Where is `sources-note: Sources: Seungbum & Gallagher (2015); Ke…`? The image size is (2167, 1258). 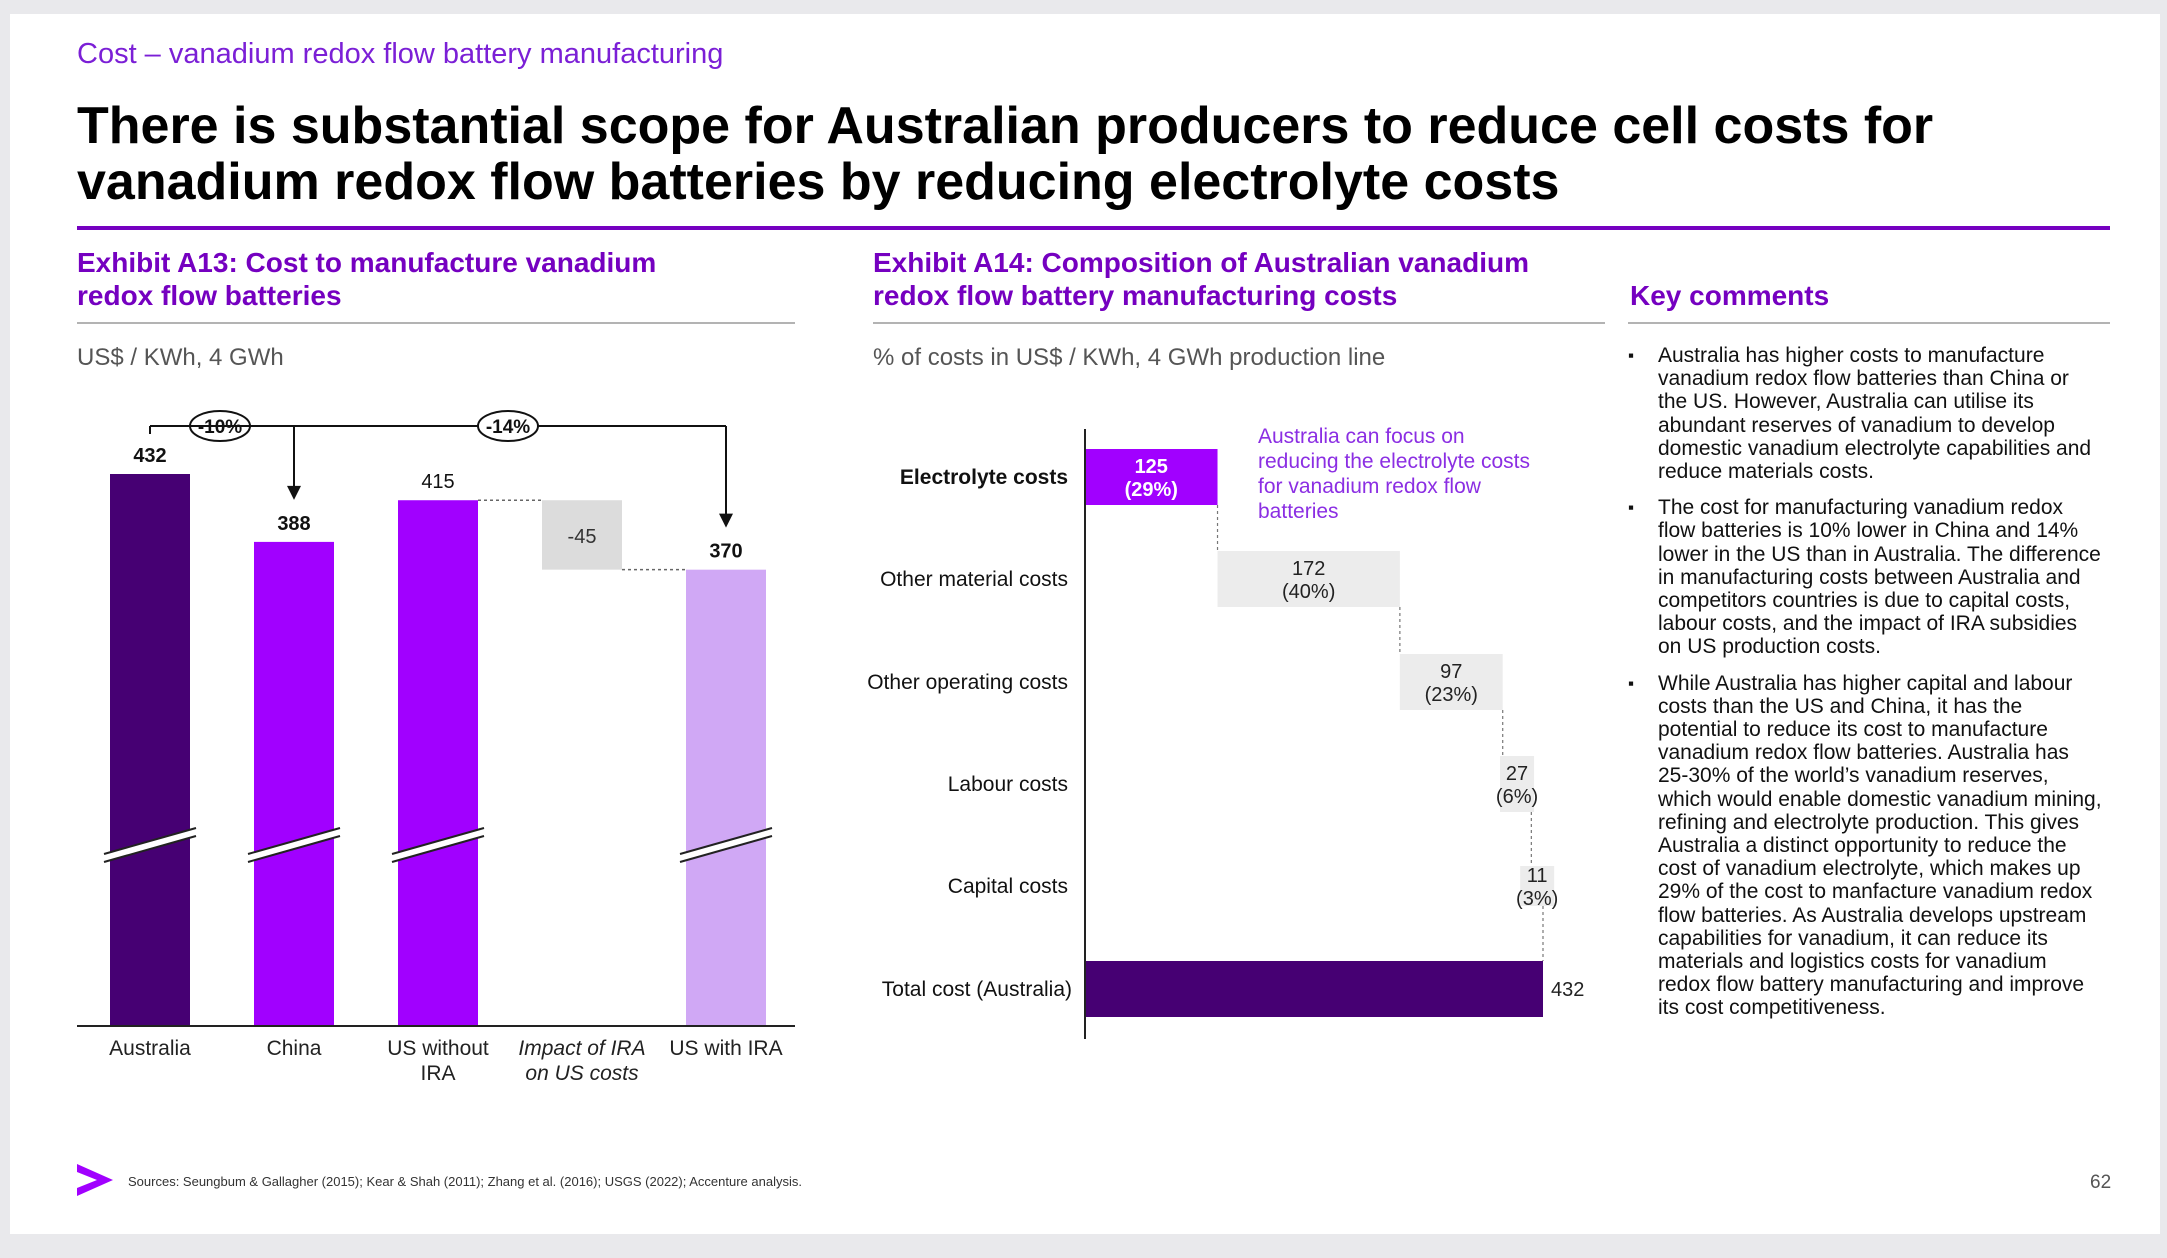
sources-note: Sources: Seungbum & Gallagher (2015); Ke… is located at coordinates (465, 1181).